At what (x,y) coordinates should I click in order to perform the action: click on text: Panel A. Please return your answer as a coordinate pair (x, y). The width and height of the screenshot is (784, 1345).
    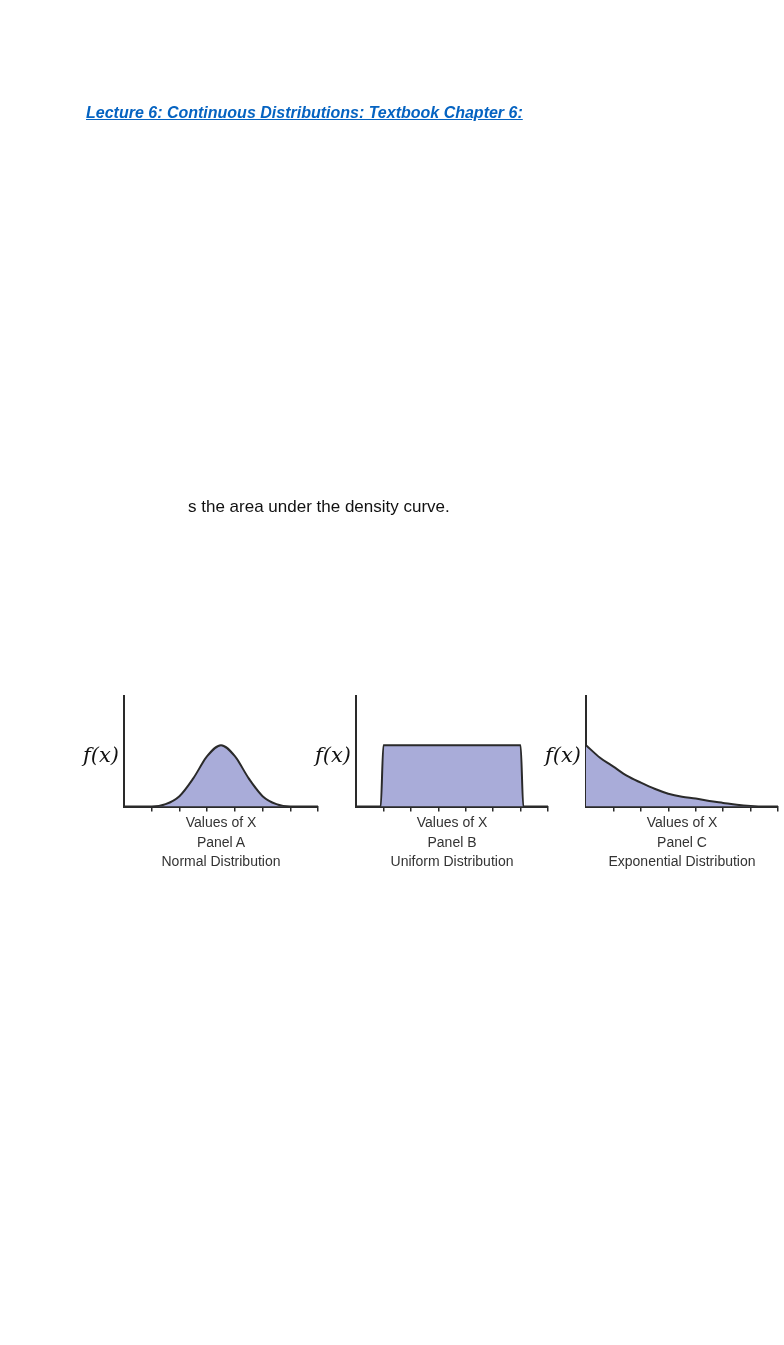
    Looking at the image, I should click on (221, 842).